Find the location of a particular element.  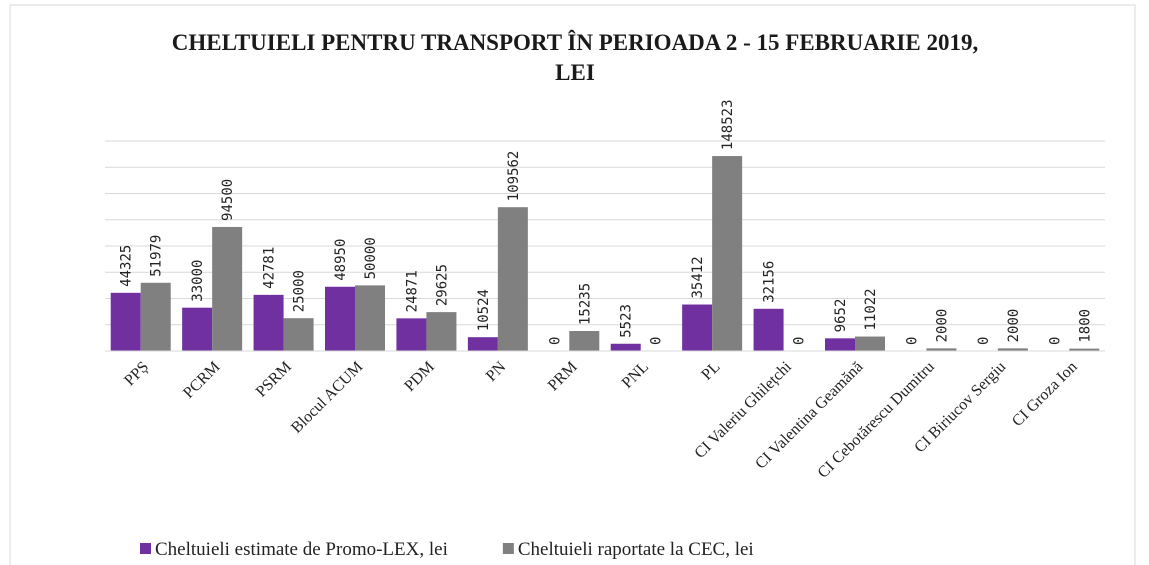

legend-label: Cheltuieli raportate la CEC, lei is located at coordinates (636, 549).